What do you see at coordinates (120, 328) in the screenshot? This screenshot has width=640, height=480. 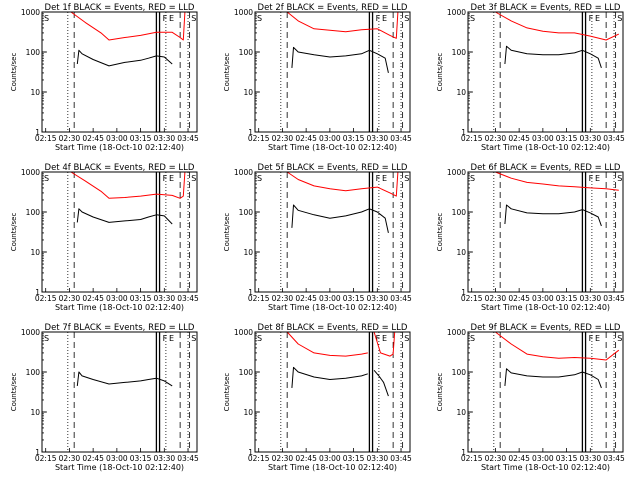 I see `chart-title: Det 7f BLACK = Events, RED = LLD` at bounding box center [120, 328].